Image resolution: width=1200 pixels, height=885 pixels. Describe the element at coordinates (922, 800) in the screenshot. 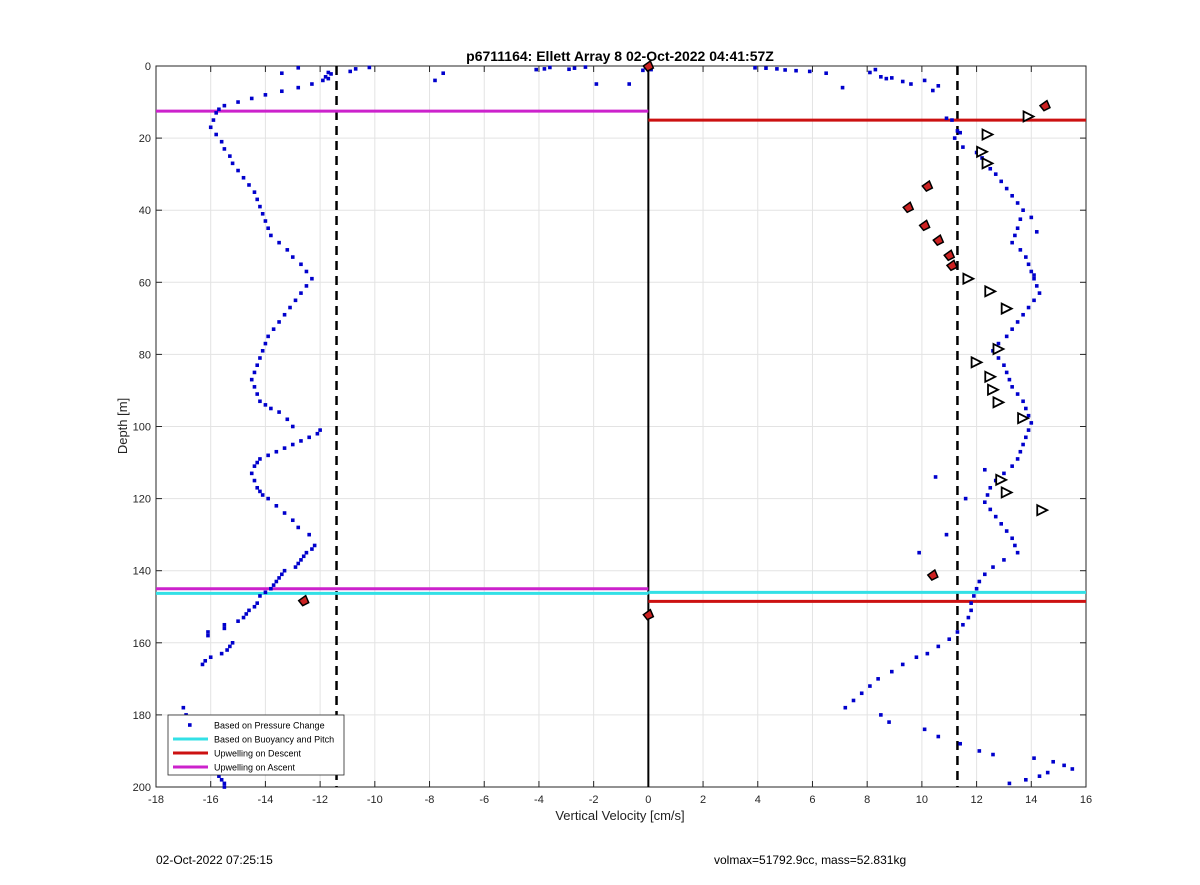

I see `x-tick-label: 10` at that location.